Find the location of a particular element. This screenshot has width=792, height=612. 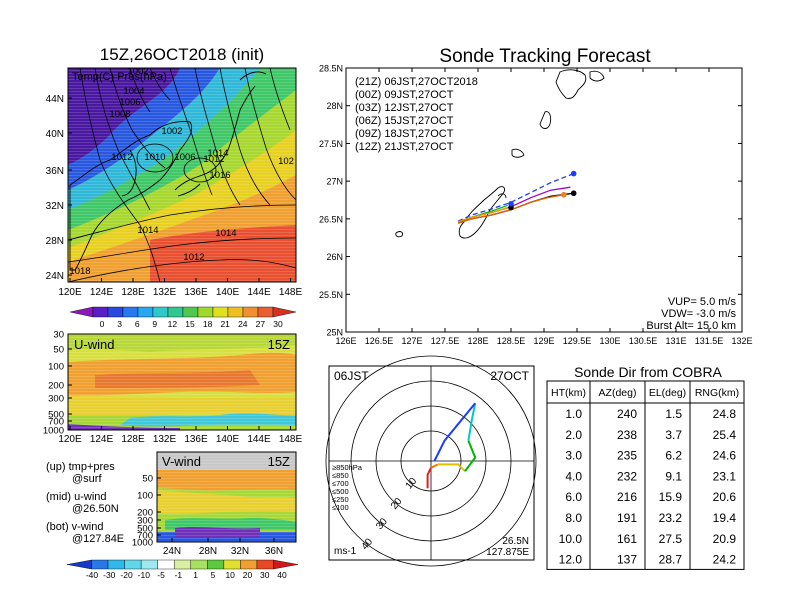

vwind-time: 15Z is located at coordinates (279, 461).